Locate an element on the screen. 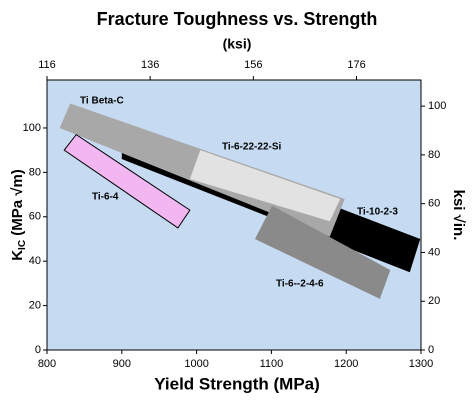 The height and width of the screenshot is (400, 474). y2-tick-label: 80 is located at coordinates (434, 155).